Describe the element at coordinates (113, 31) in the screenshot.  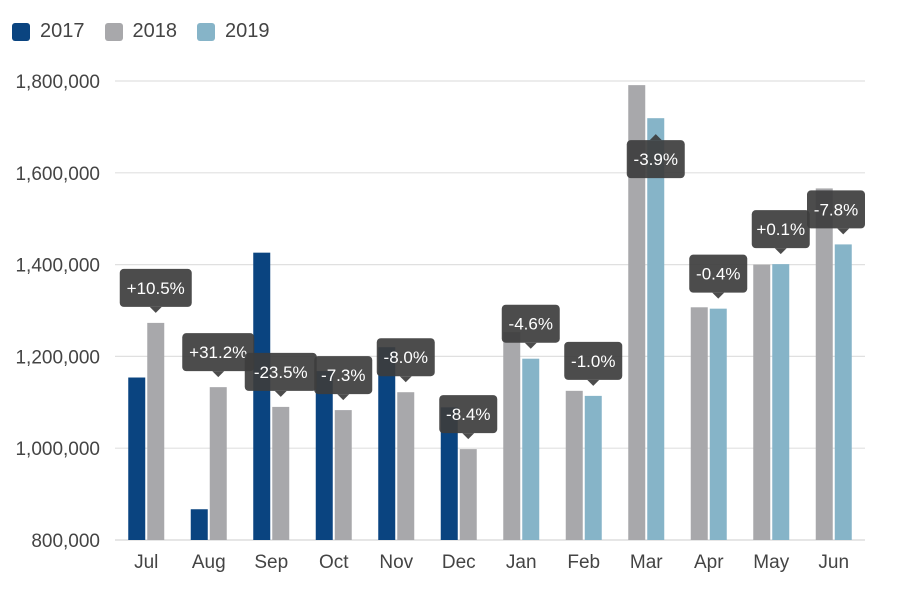
I see `legend-swatch-2018` at that location.